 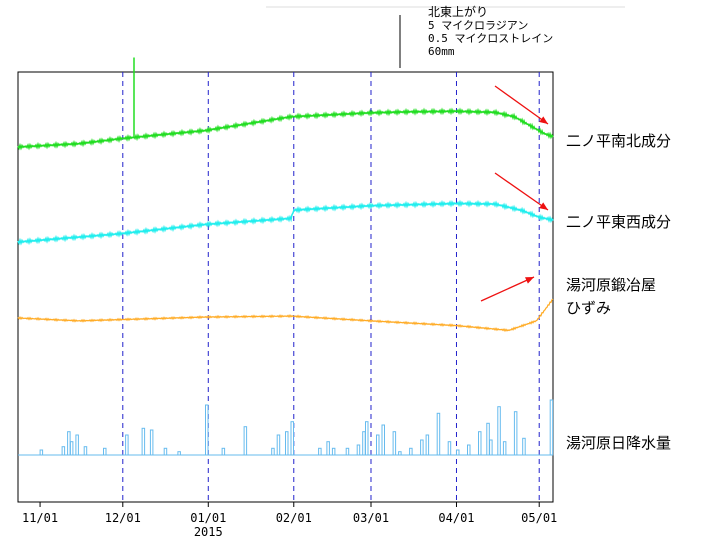 I want to click on arrow-ew-shaft, so click(x=521, y=191).